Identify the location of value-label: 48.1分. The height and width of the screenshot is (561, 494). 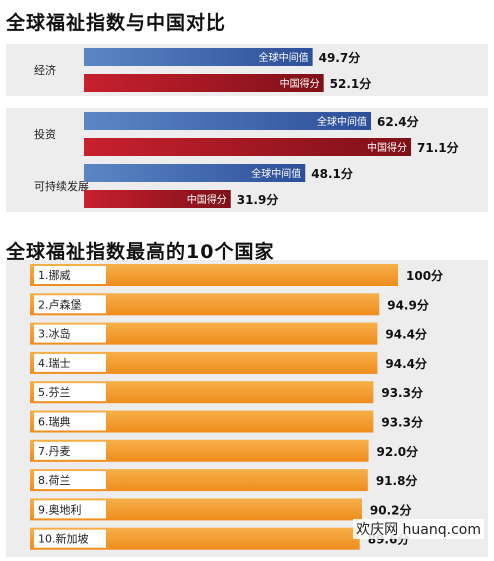
(332, 173).